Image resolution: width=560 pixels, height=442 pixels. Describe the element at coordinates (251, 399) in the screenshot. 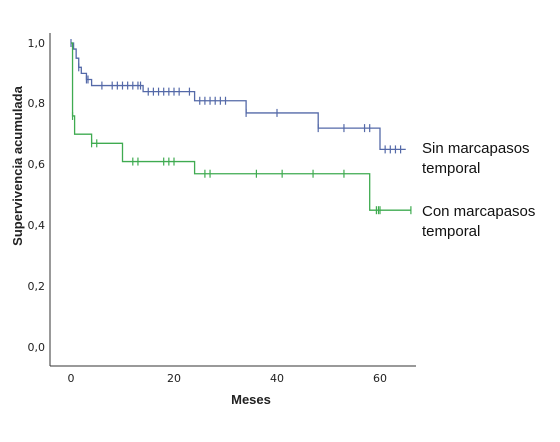

I see `x-axis-title: Meses` at that location.